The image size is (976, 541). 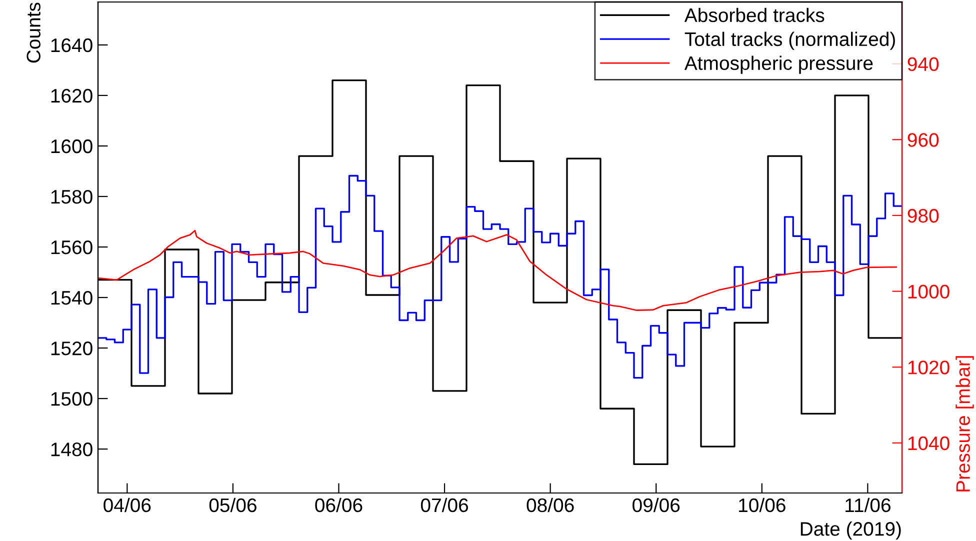 I want to click on y-tick-label: 1640, so click(x=71, y=45).